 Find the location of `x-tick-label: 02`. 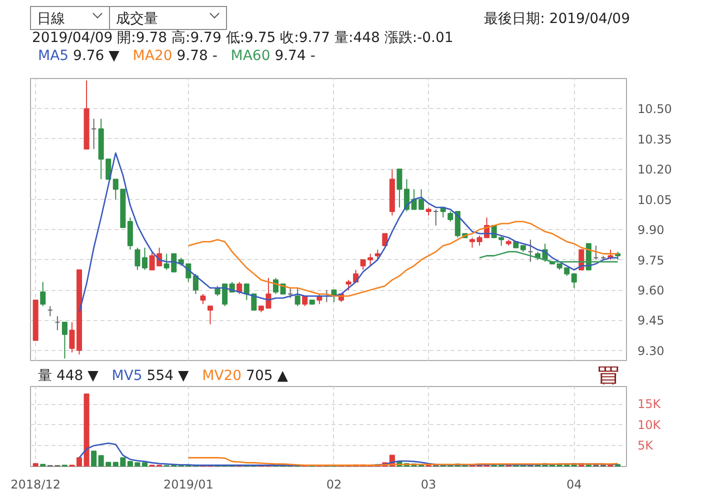

x-tick-label: 02 is located at coordinates (334, 485).